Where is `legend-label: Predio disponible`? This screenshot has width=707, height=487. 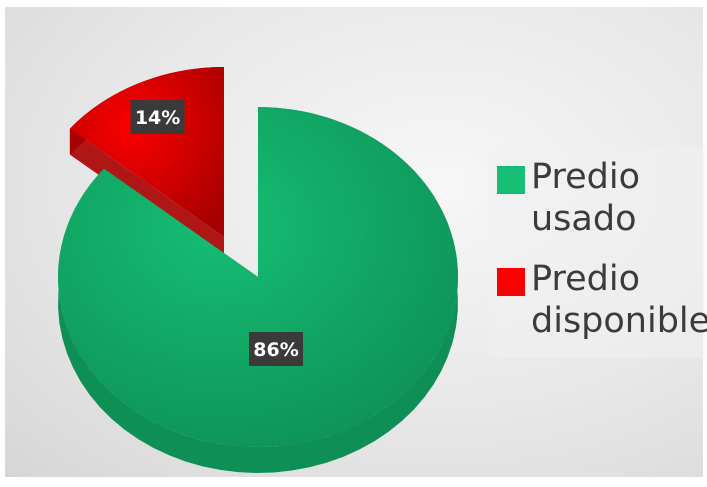
legend-label: Predio disponible is located at coordinates (619, 300).